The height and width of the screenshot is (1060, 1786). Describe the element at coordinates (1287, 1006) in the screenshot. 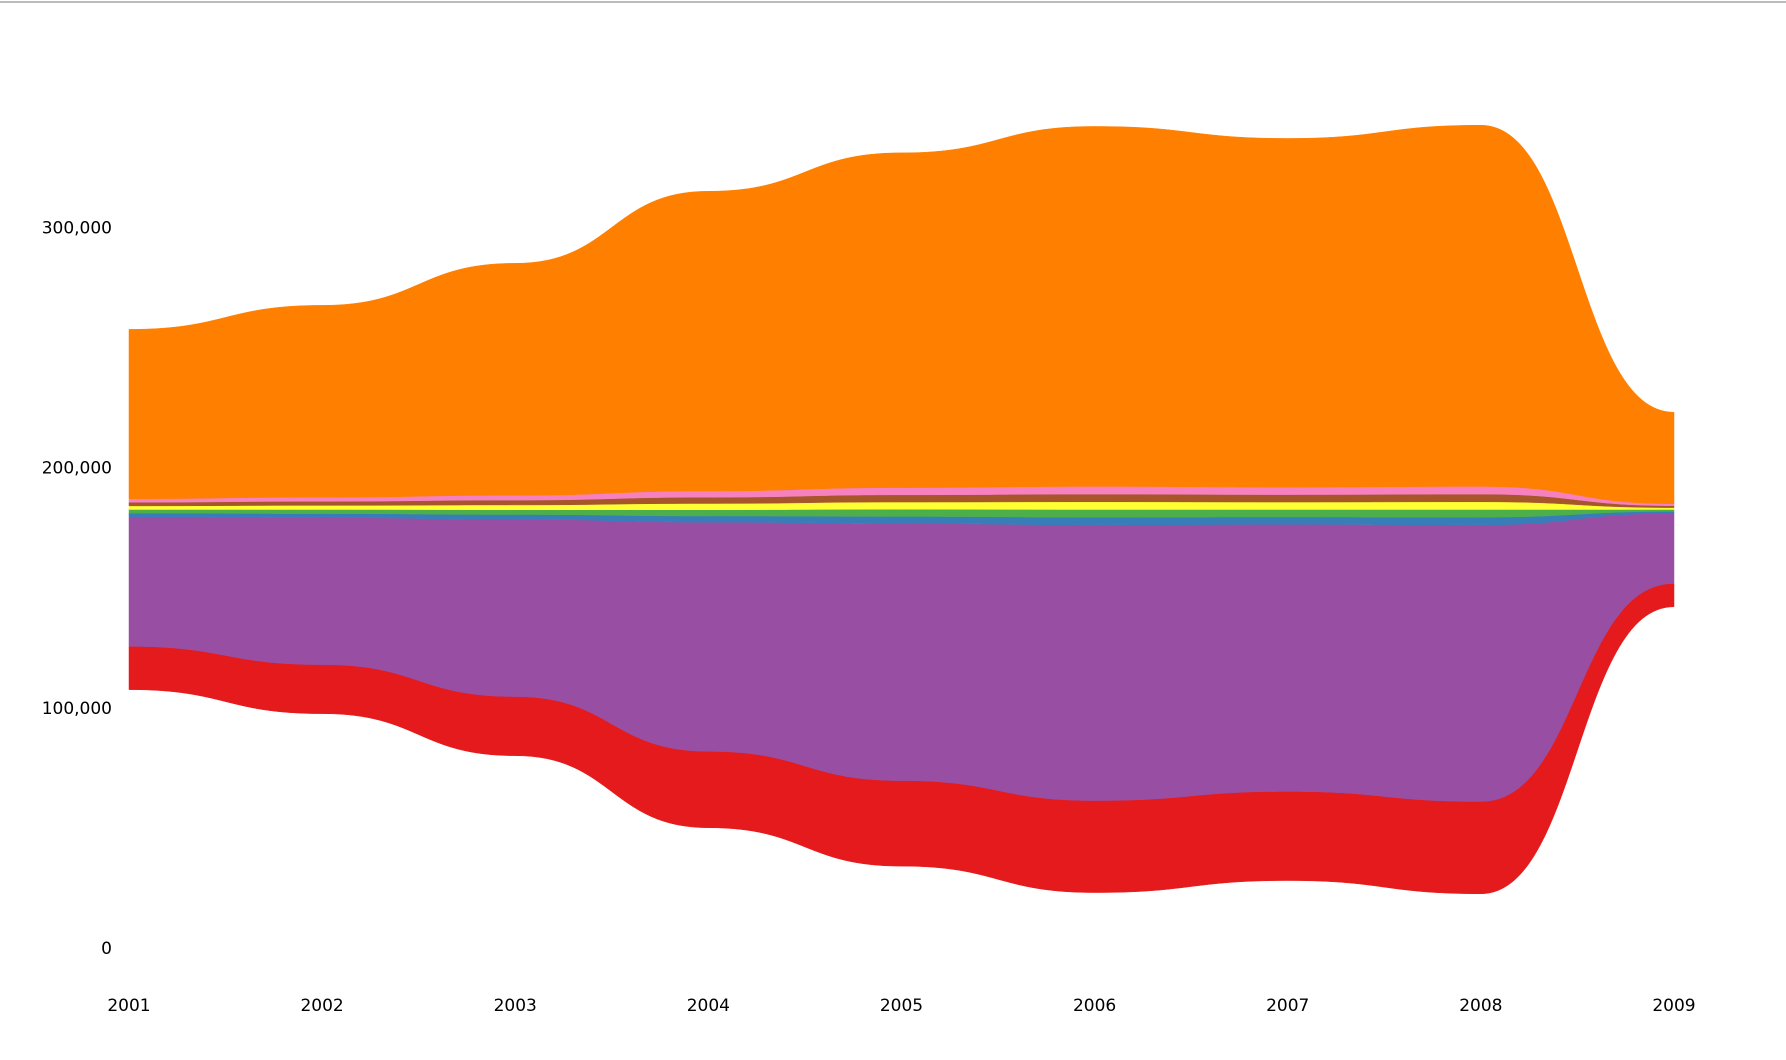

I see `x-tick-label: 2007` at that location.